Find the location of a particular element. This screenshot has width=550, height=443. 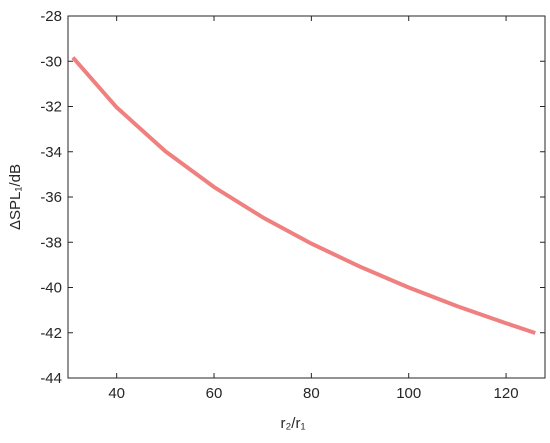

x-tick-label: 60 is located at coordinates (214, 393).